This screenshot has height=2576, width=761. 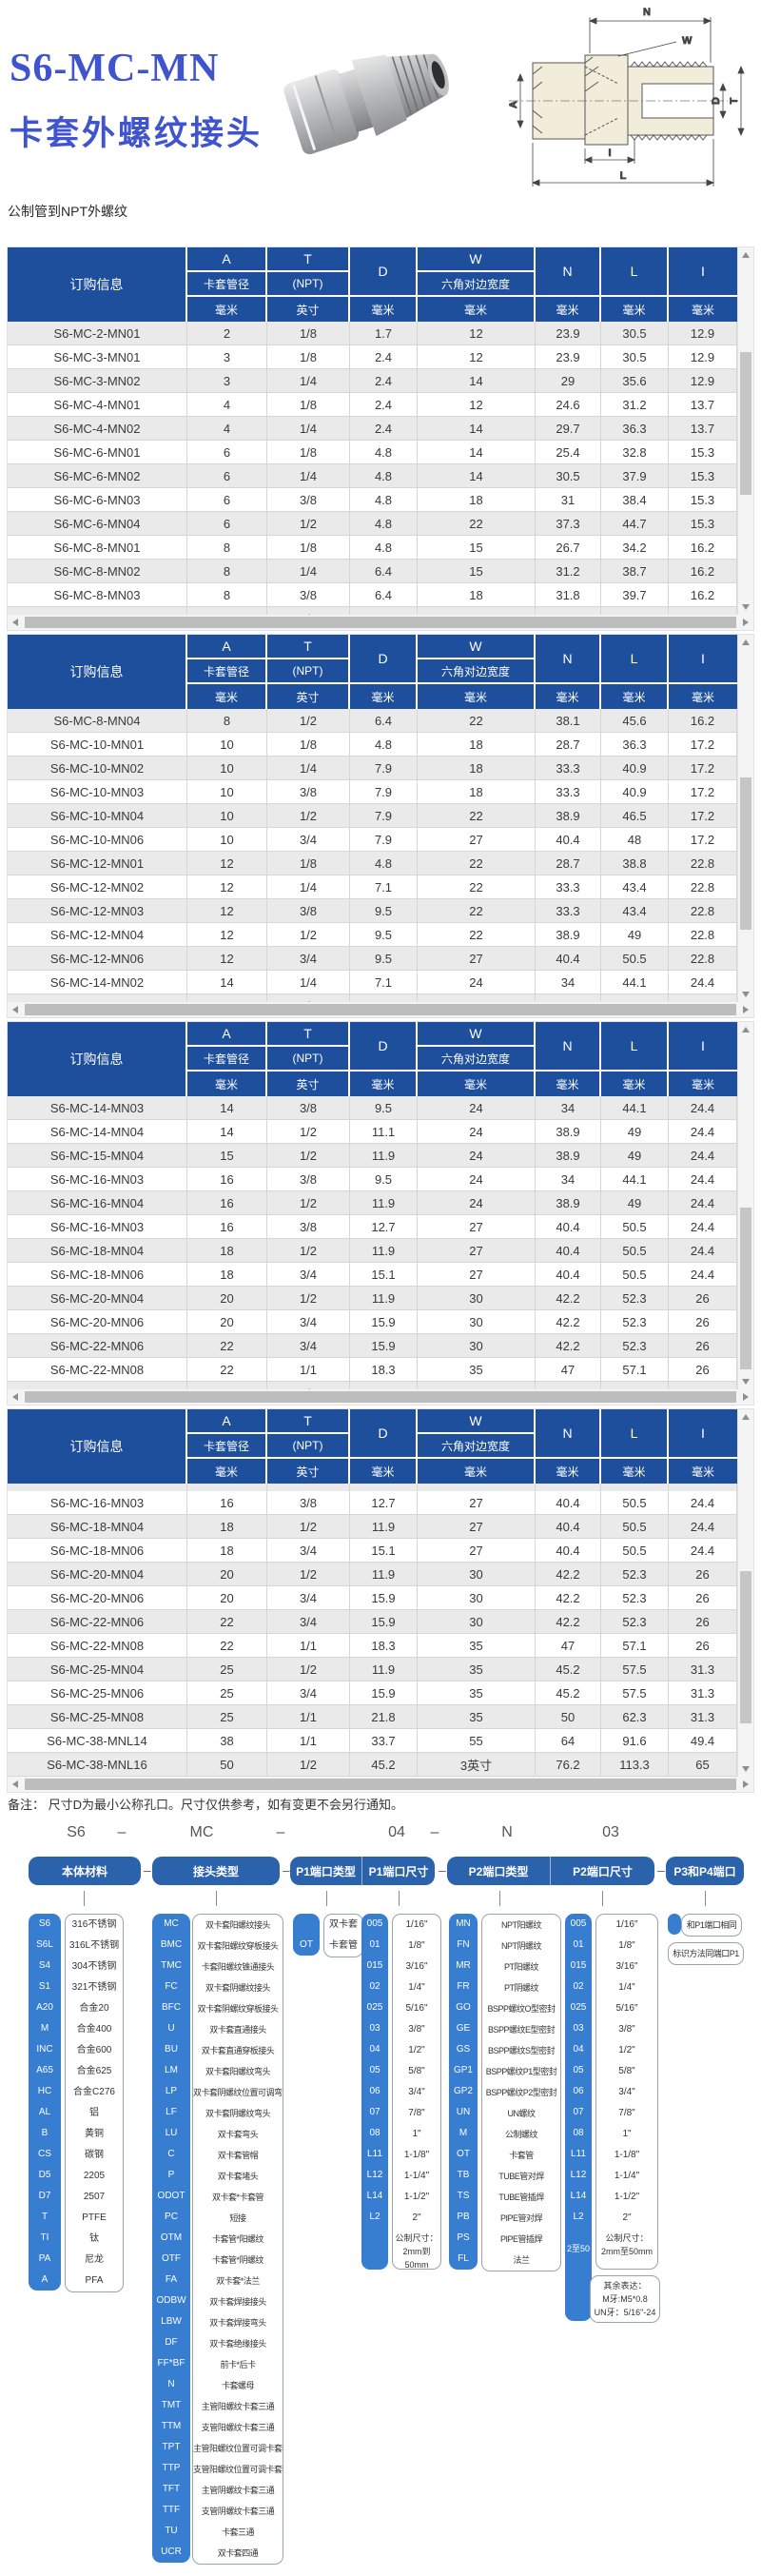 I want to click on cell-T: 3/4, so click(x=308, y=1692).